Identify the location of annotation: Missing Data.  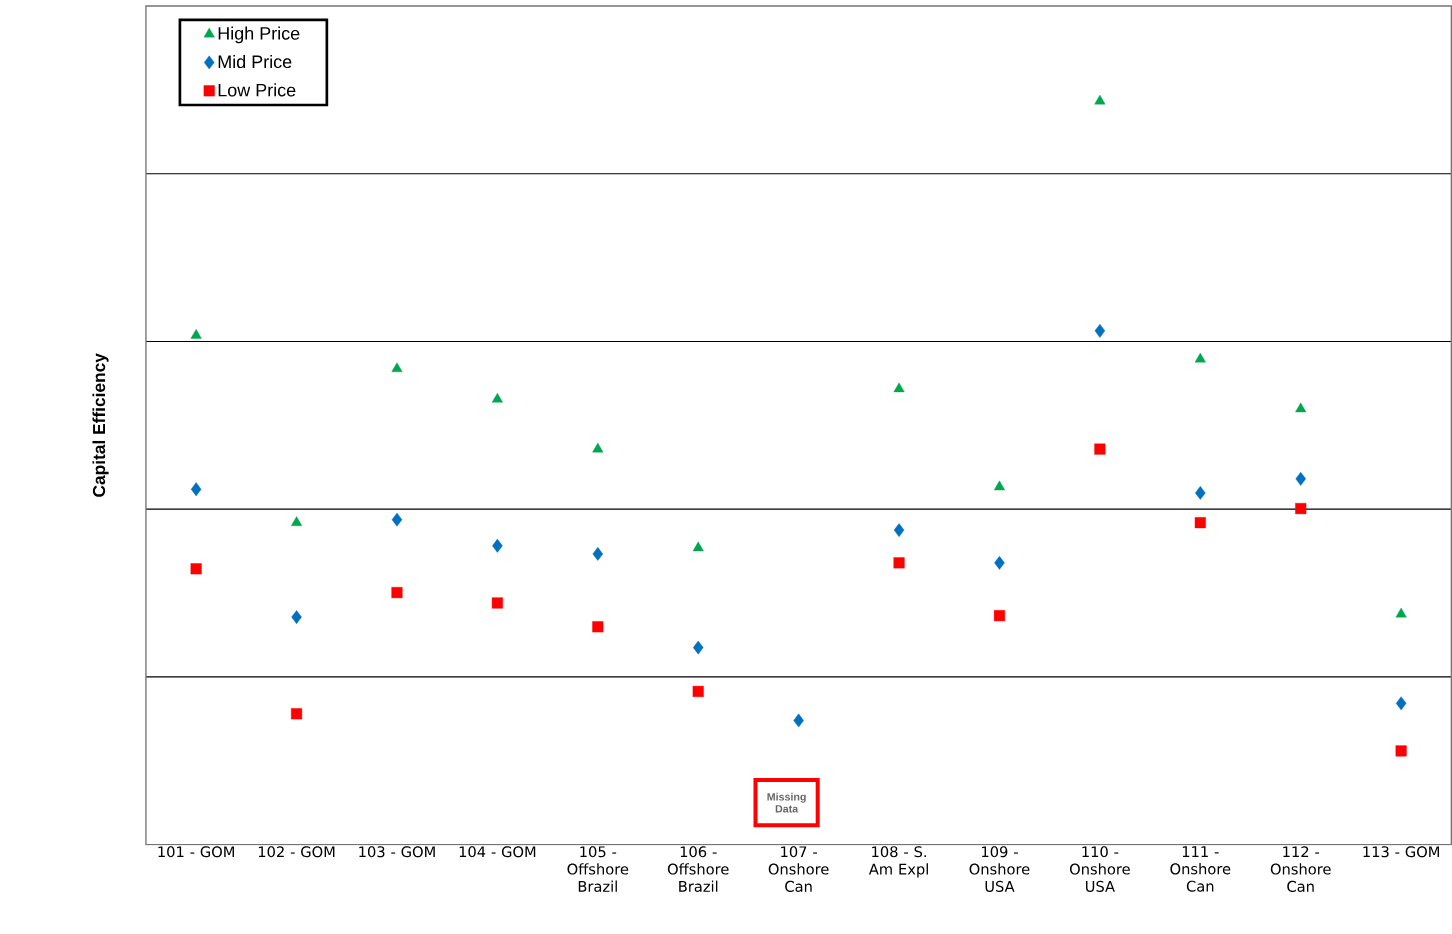
(786, 802).